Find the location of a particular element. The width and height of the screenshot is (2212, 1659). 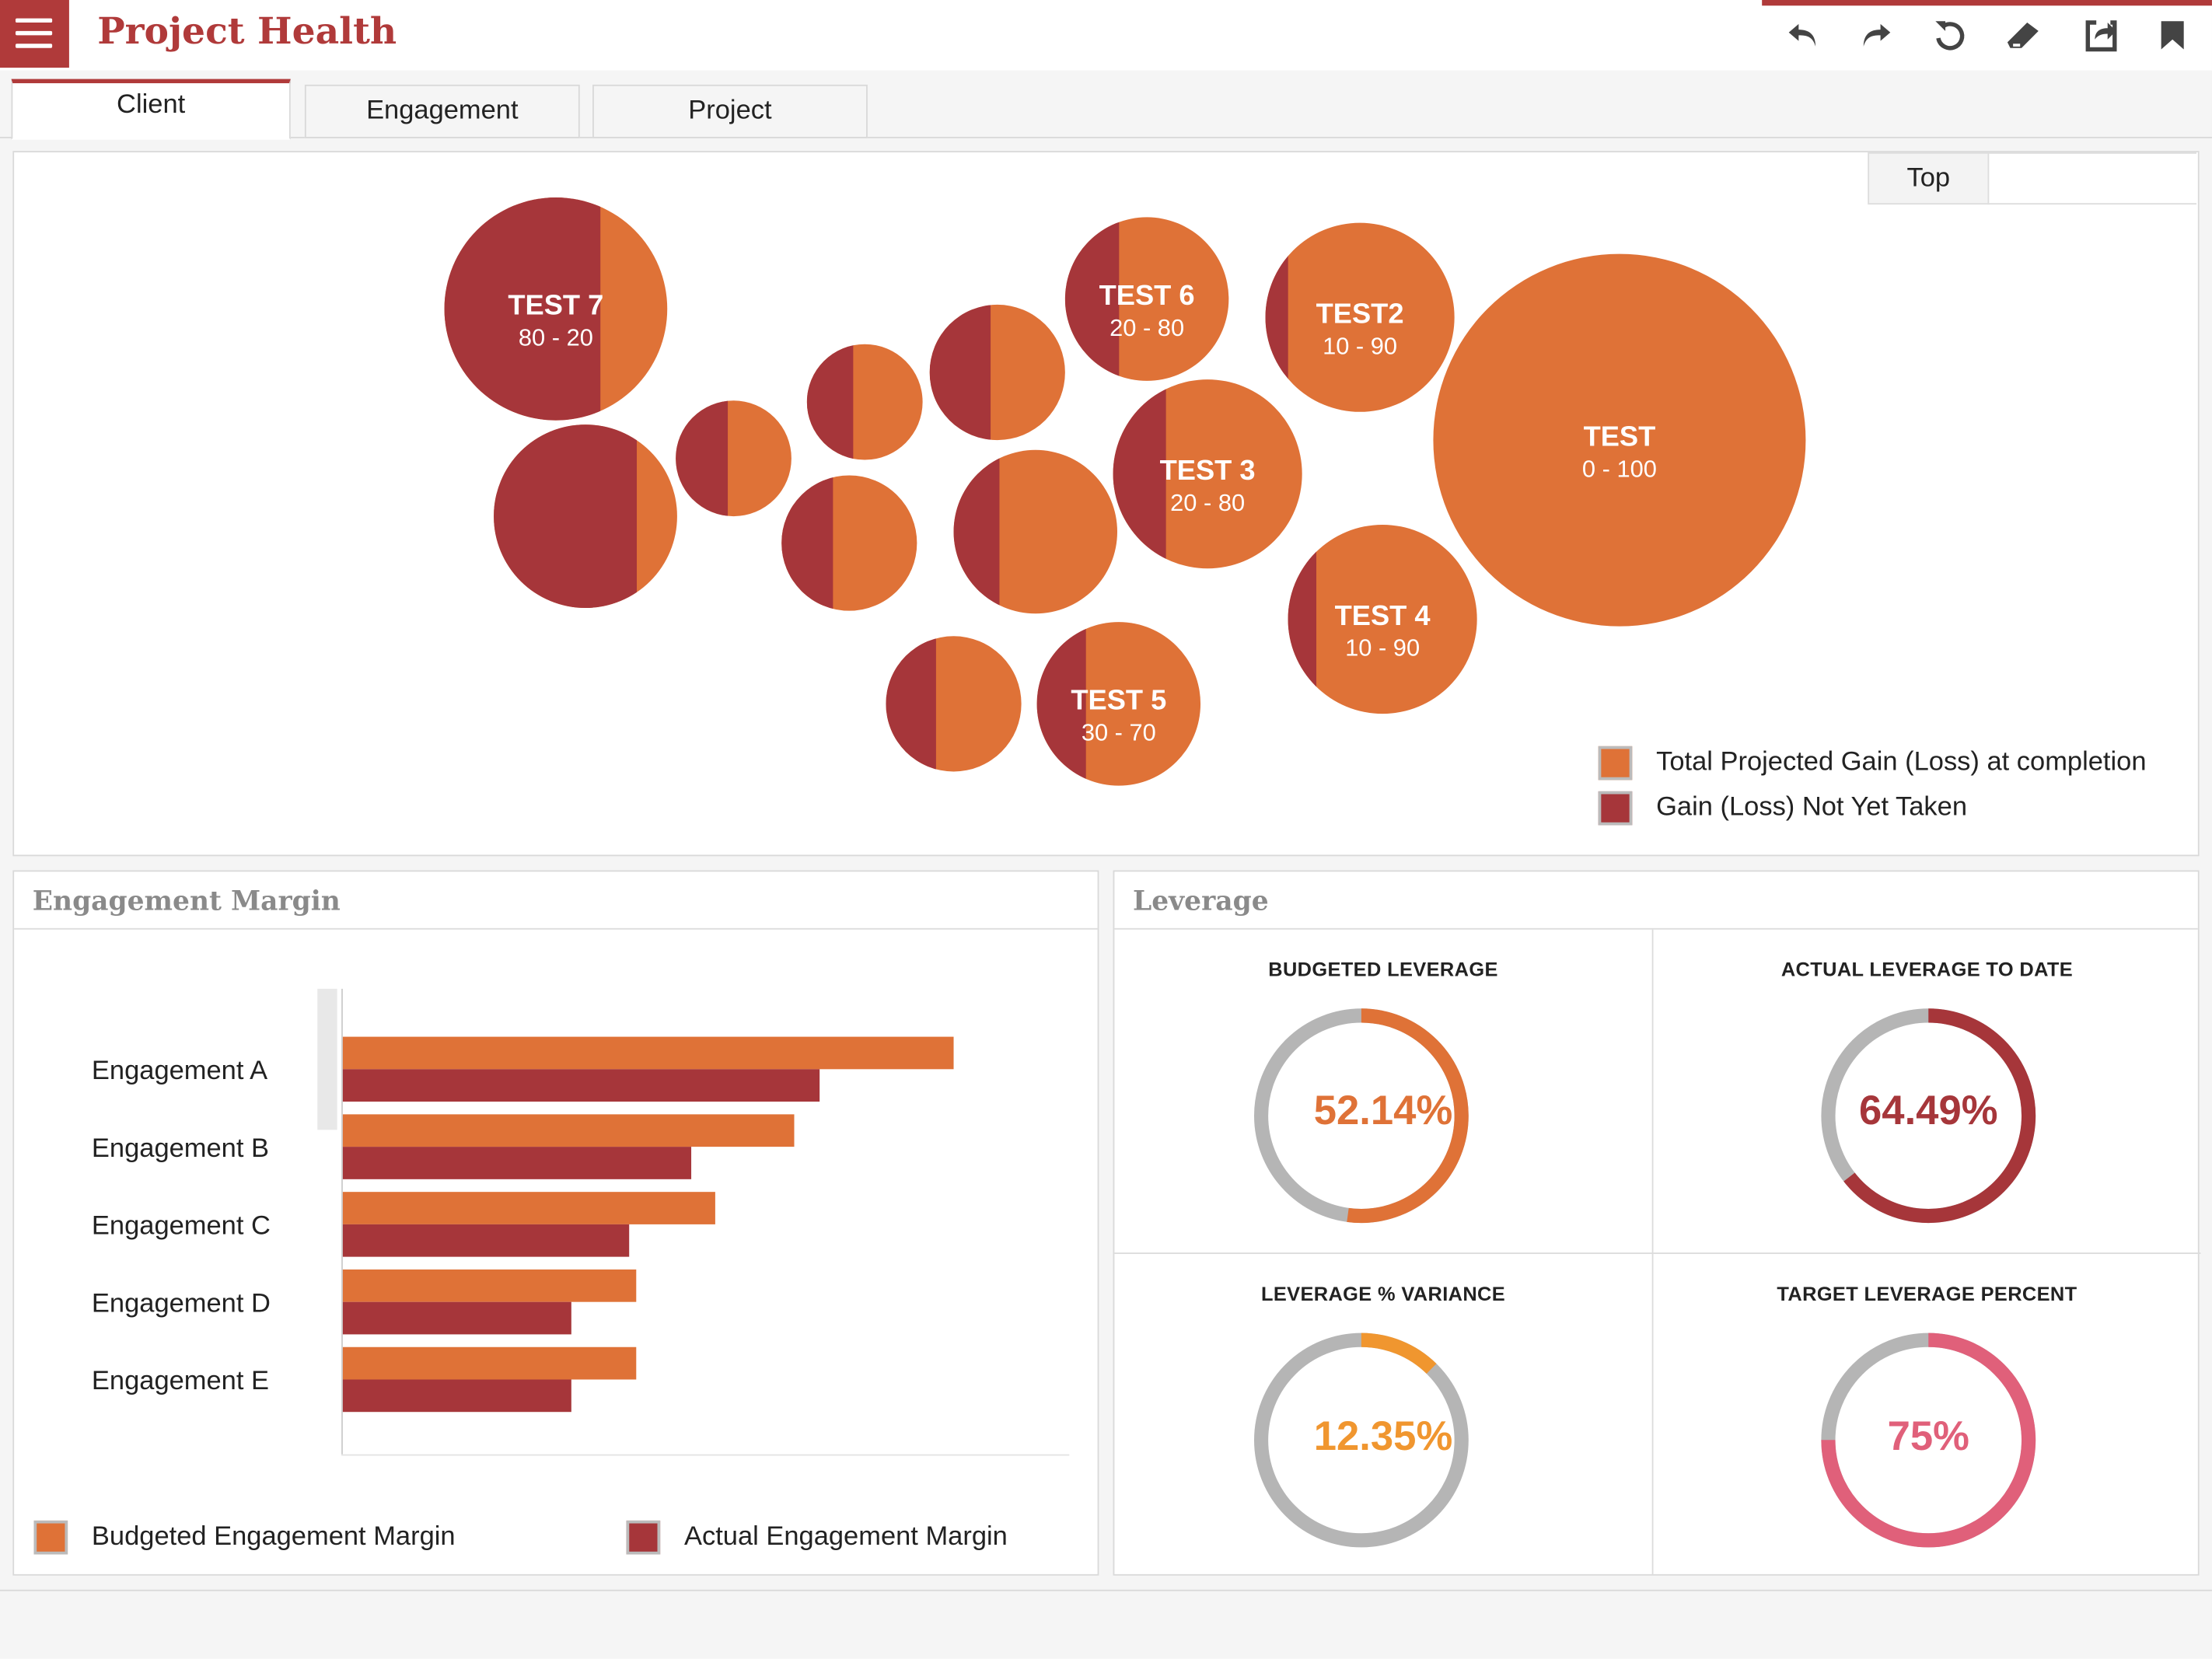

gauge-value: 12.35% is located at coordinates (1383, 1437).